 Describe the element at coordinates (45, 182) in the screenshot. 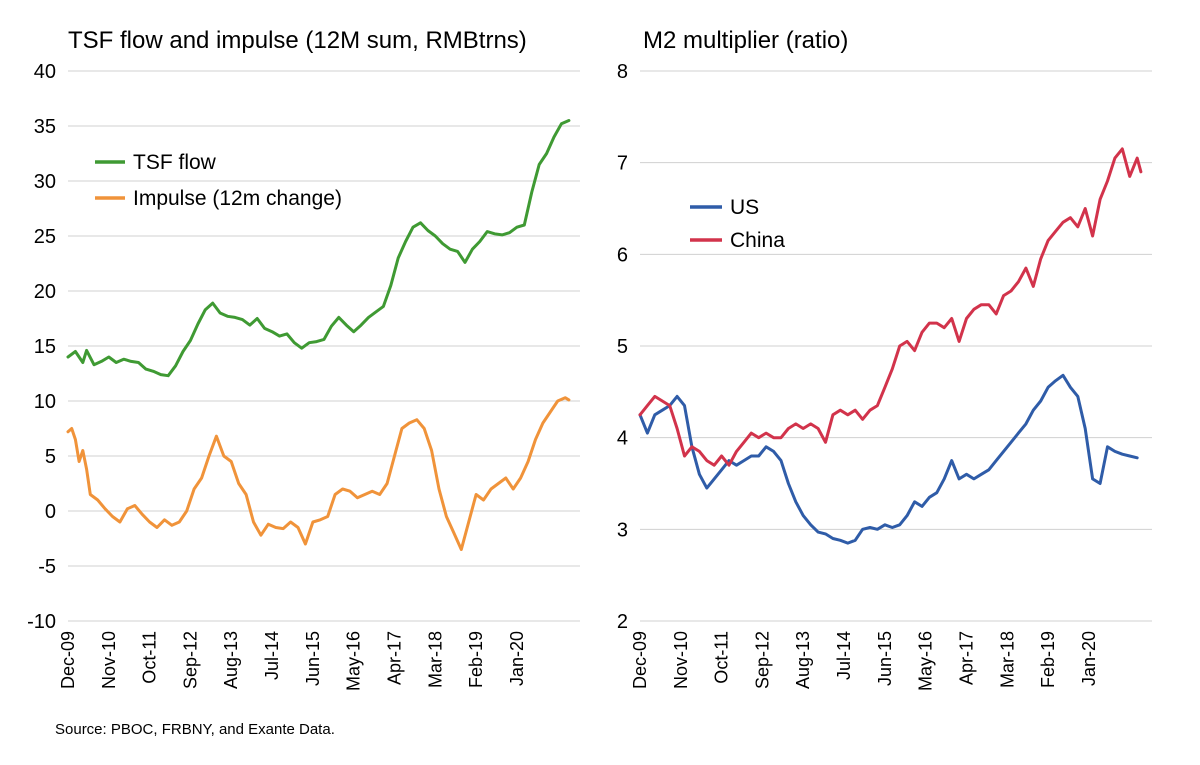

I see `y-tick-label: 30` at that location.